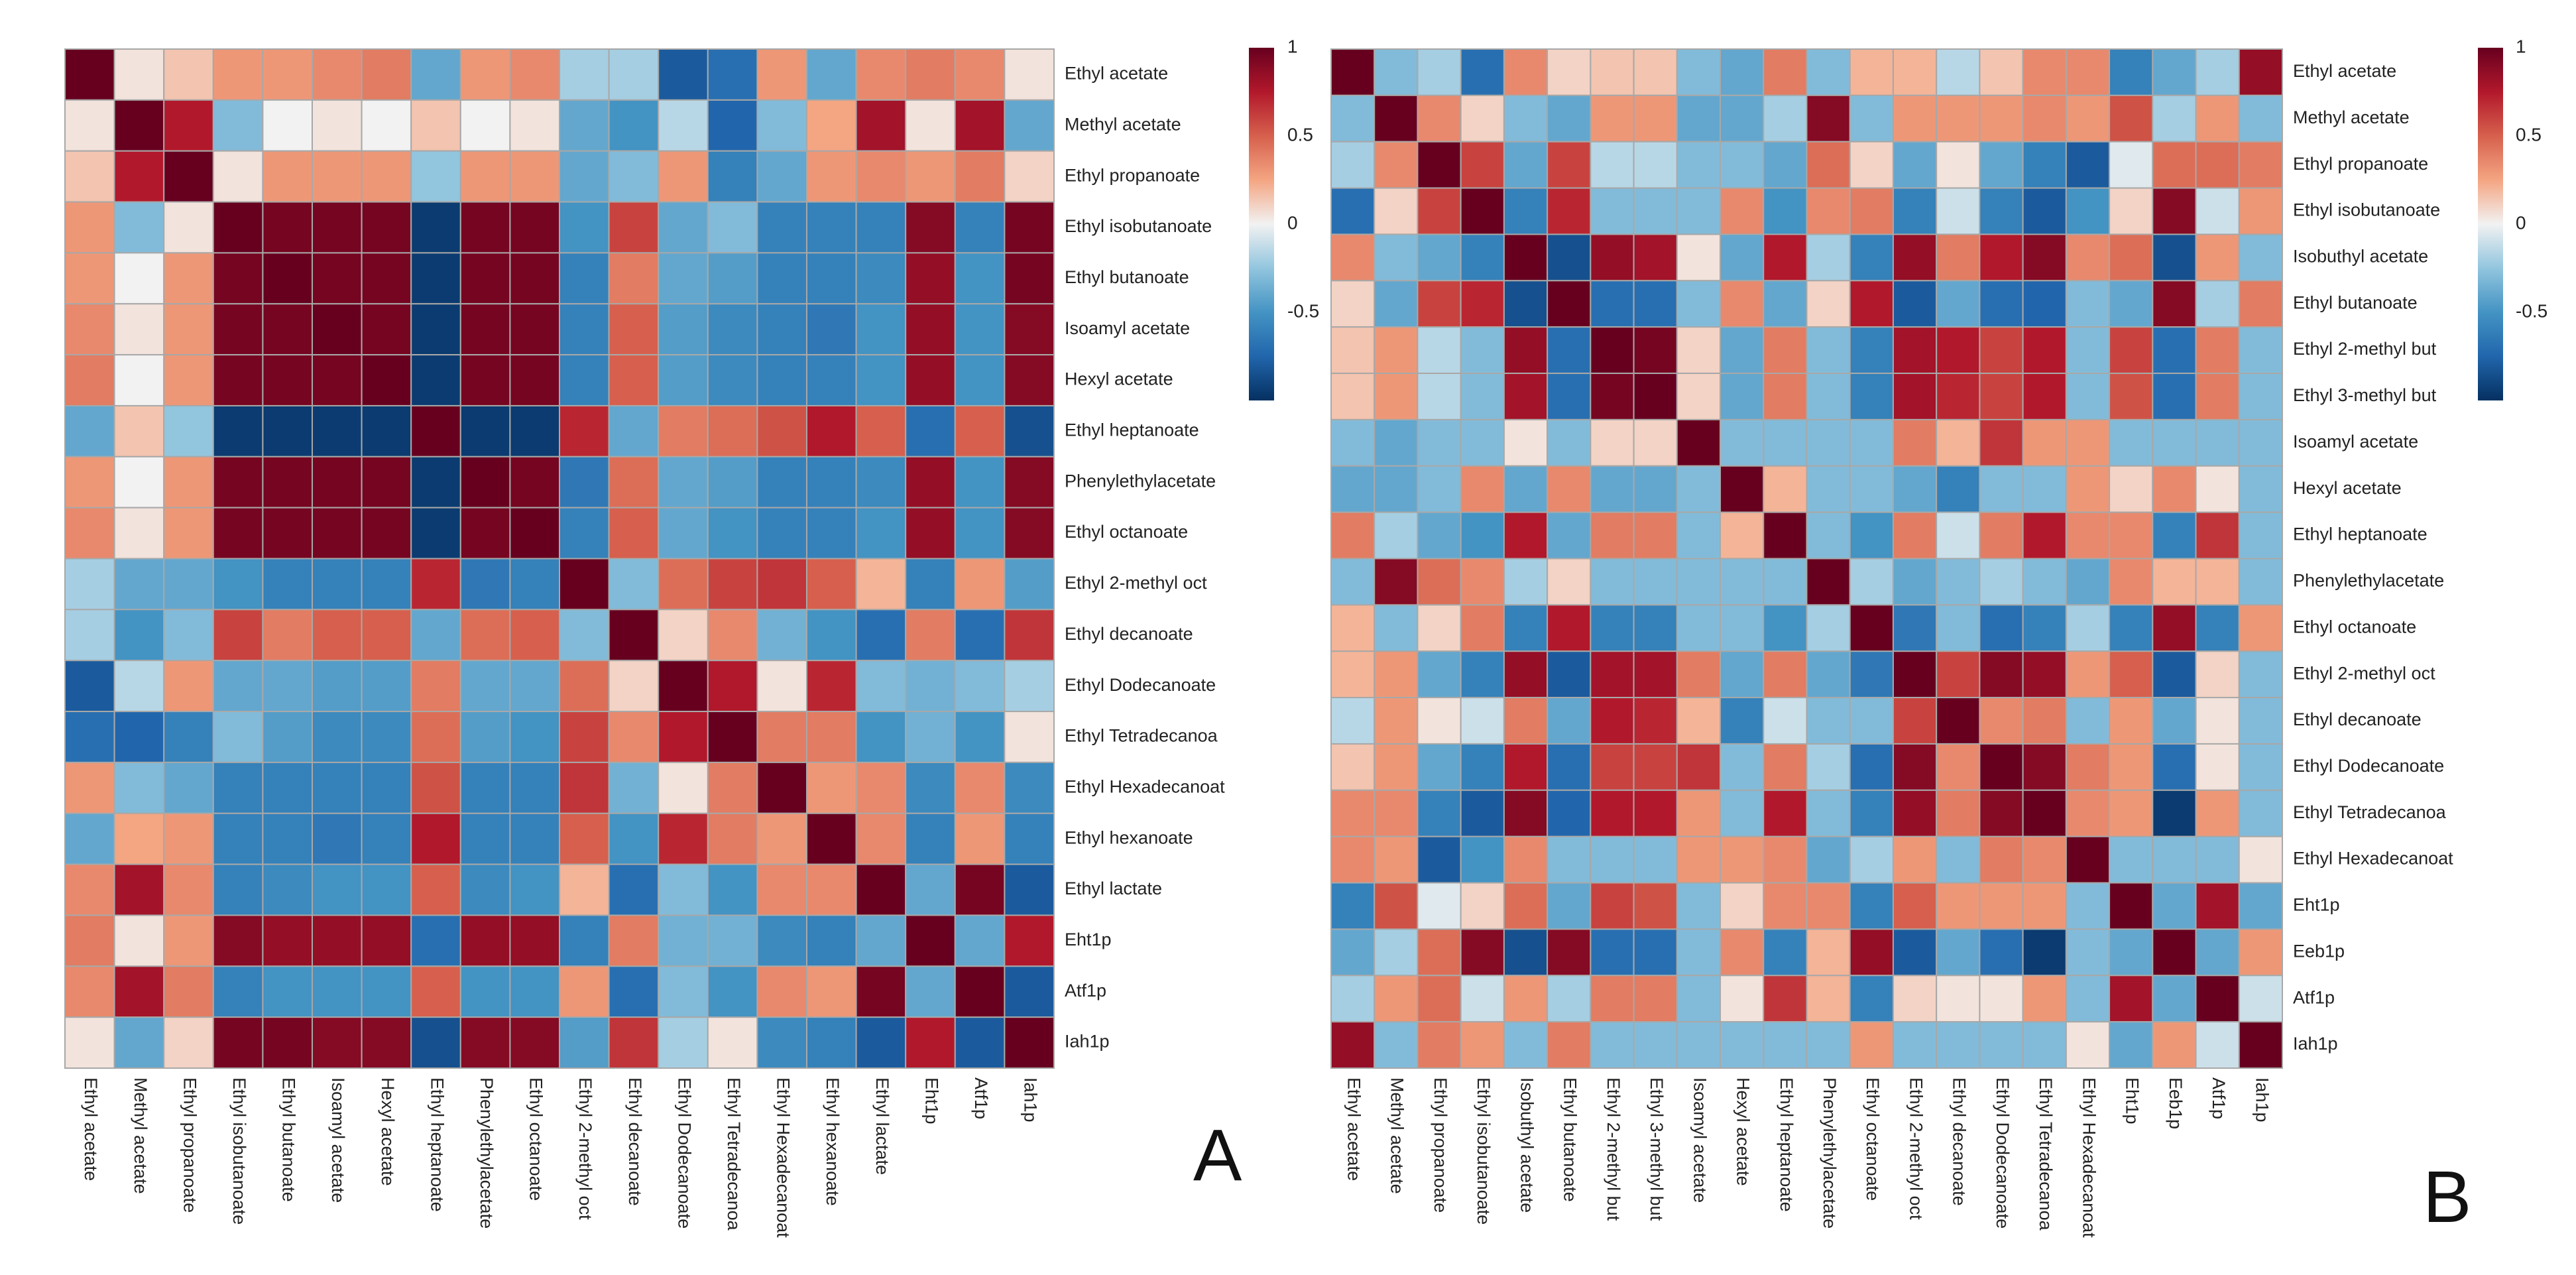 The width and height of the screenshot is (2576, 1275). Describe the element at coordinates (2360, 534) in the screenshot. I see `row-label: Ethyl heptanoate` at that location.